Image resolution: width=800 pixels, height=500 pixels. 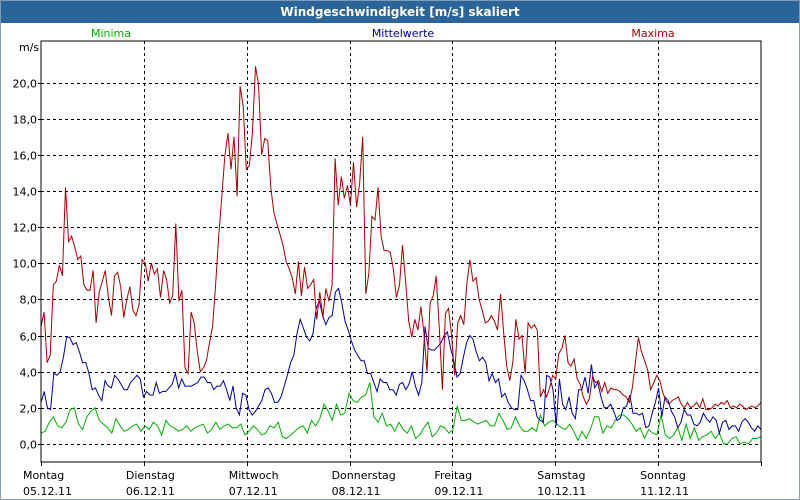 I want to click on legend-minima: Minima, so click(x=111, y=33).